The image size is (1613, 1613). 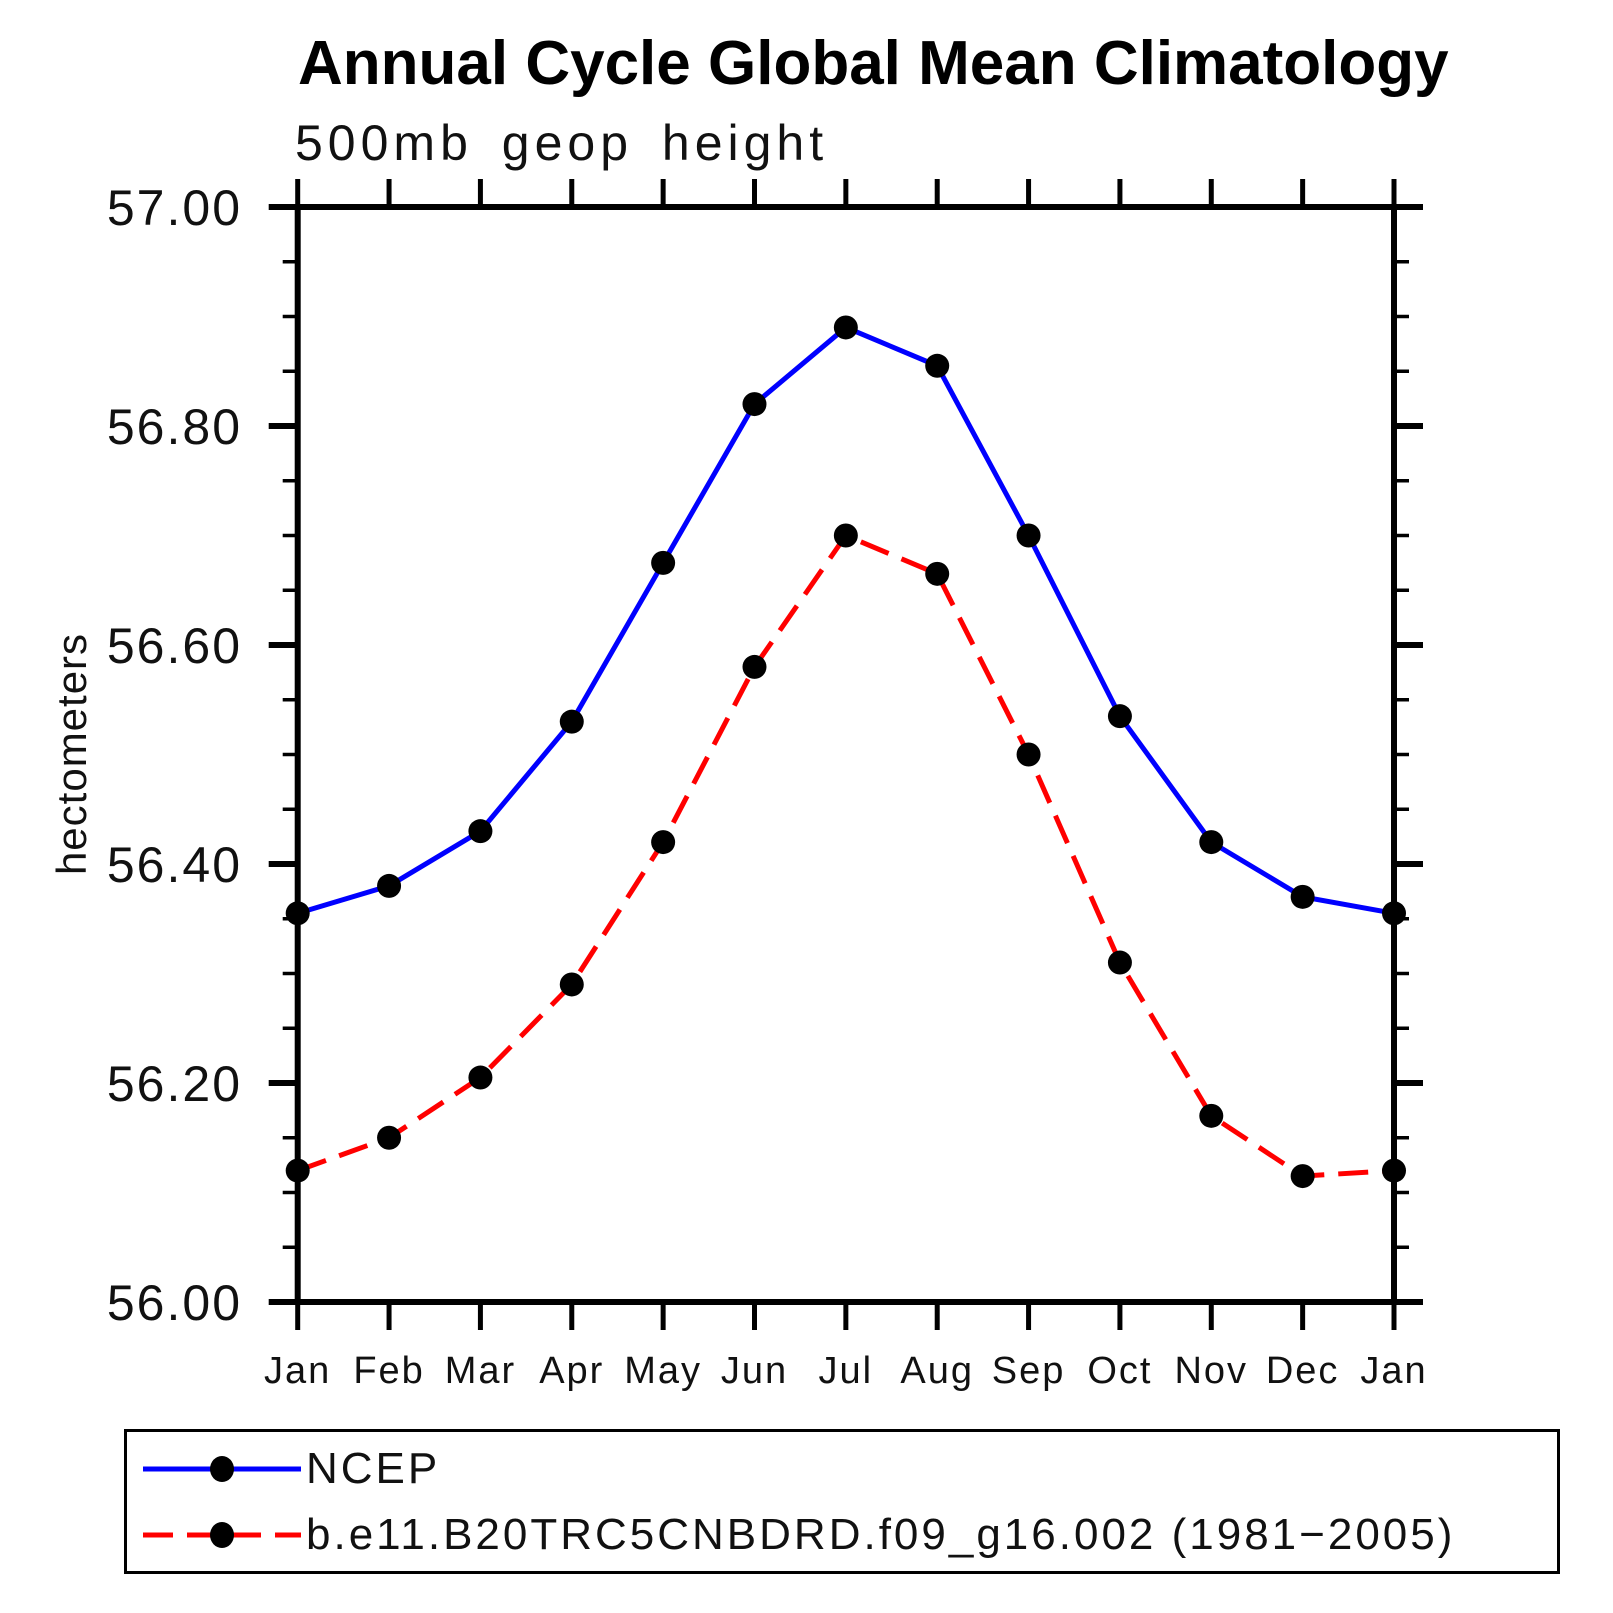 I want to click on svg-text: Mar, so click(x=480, y=1371).